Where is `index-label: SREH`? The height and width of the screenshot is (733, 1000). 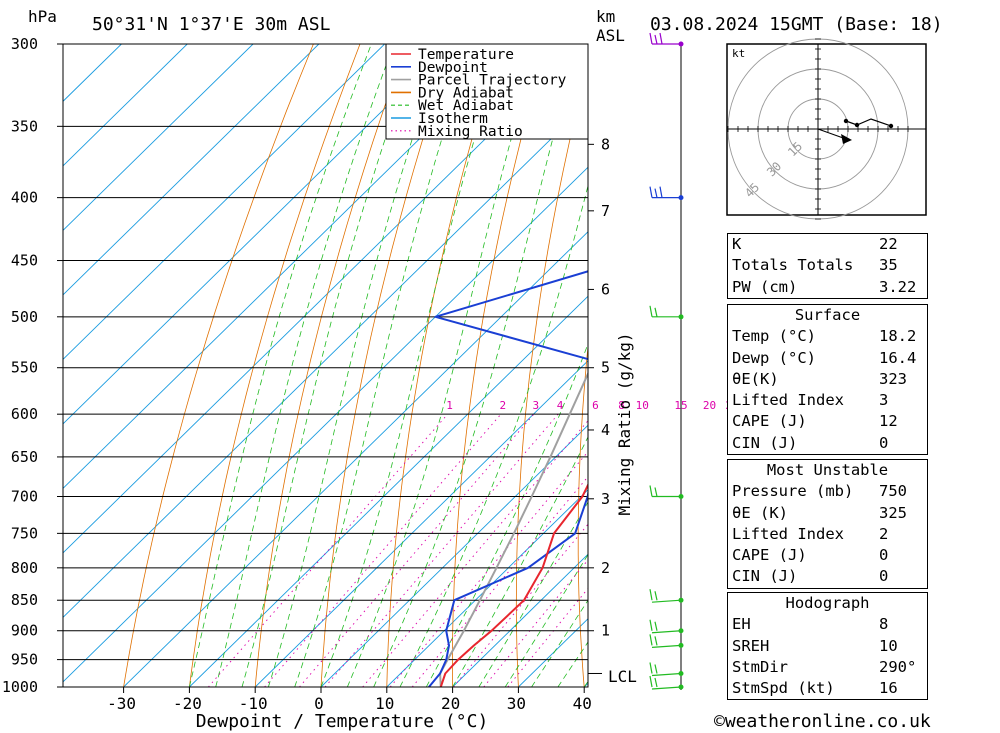
index-label: SREH is located at coordinates (751, 645).